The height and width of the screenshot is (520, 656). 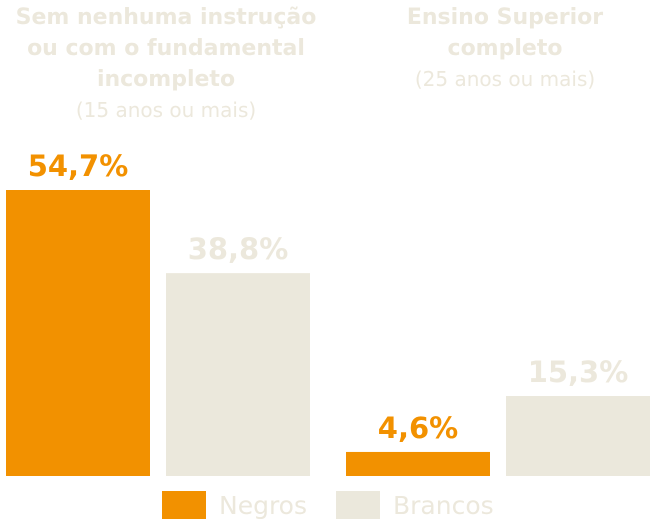 What do you see at coordinates (578, 372) in the screenshot?
I see `value-label: 15,3%` at bounding box center [578, 372].